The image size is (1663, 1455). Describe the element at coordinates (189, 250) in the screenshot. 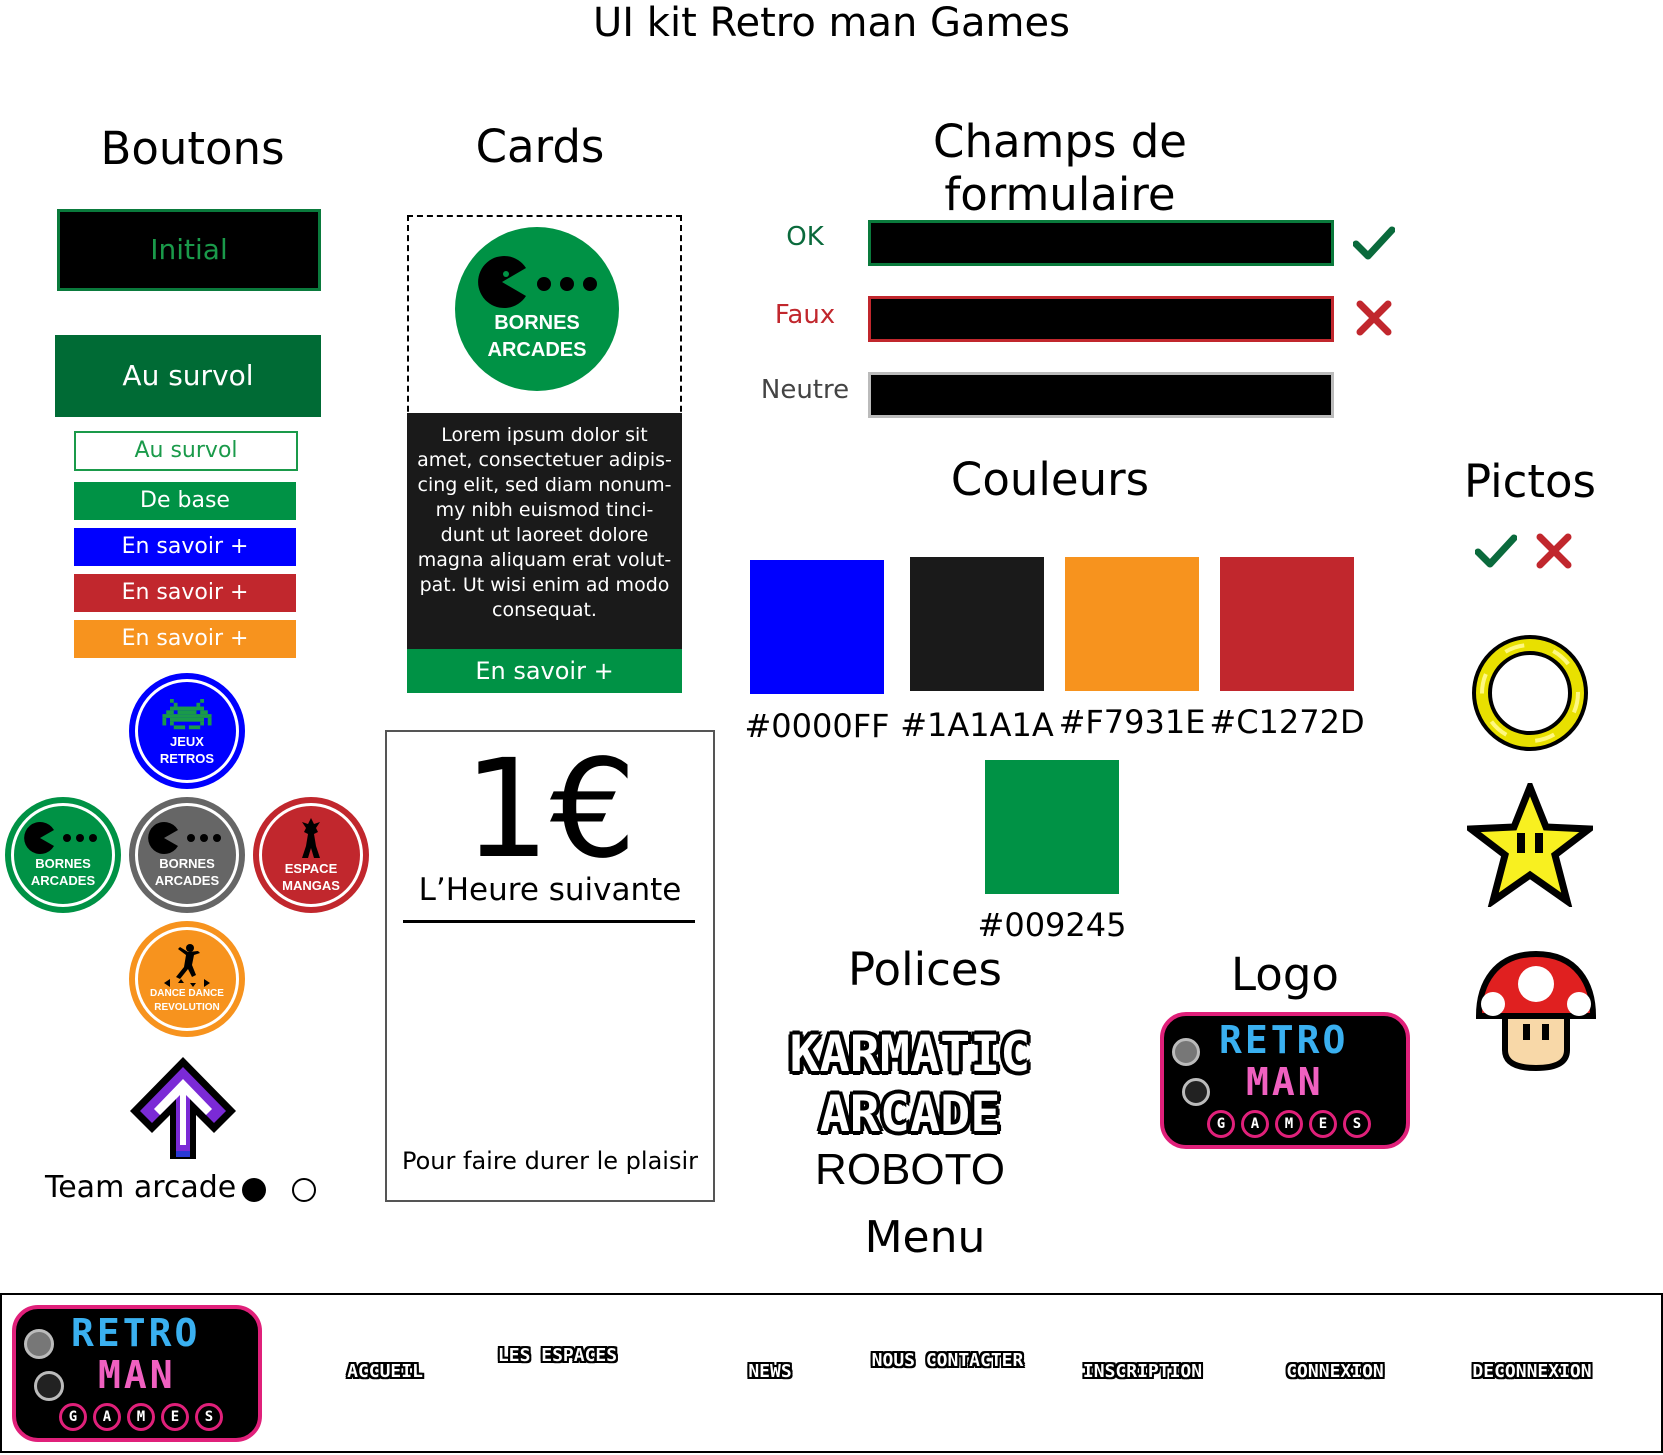

I see `initial-button: Initial` at that location.